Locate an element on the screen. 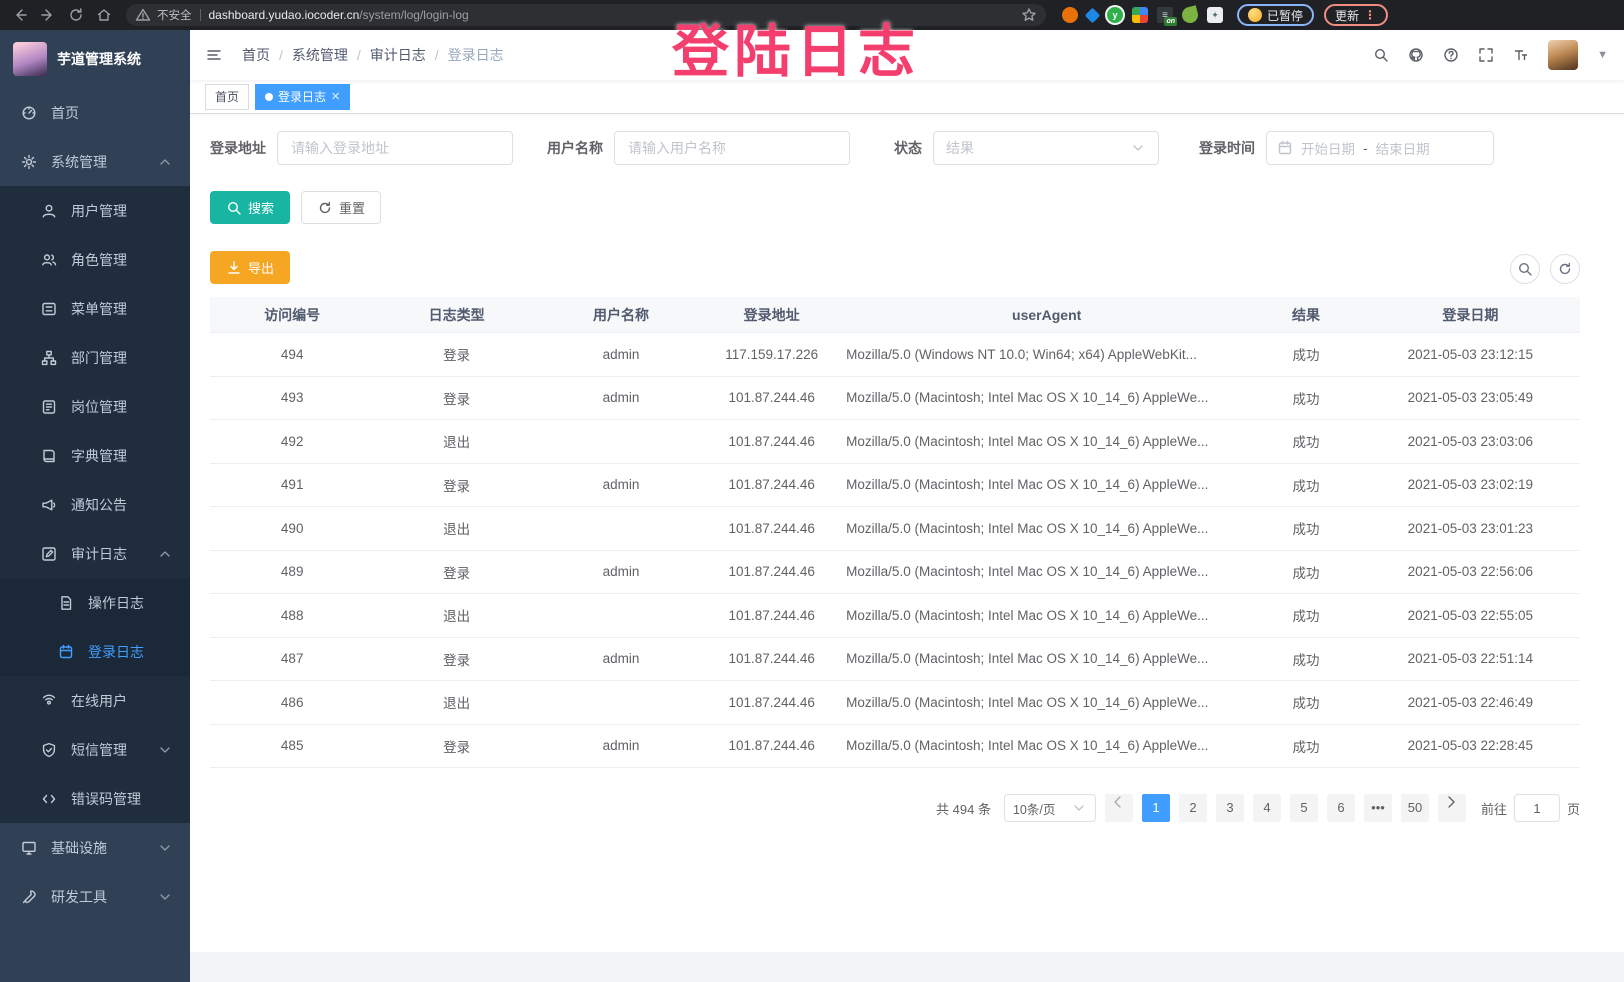 The width and height of the screenshot is (1624, 982). avatar-caret-icon: ▼ is located at coordinates (1602, 55).